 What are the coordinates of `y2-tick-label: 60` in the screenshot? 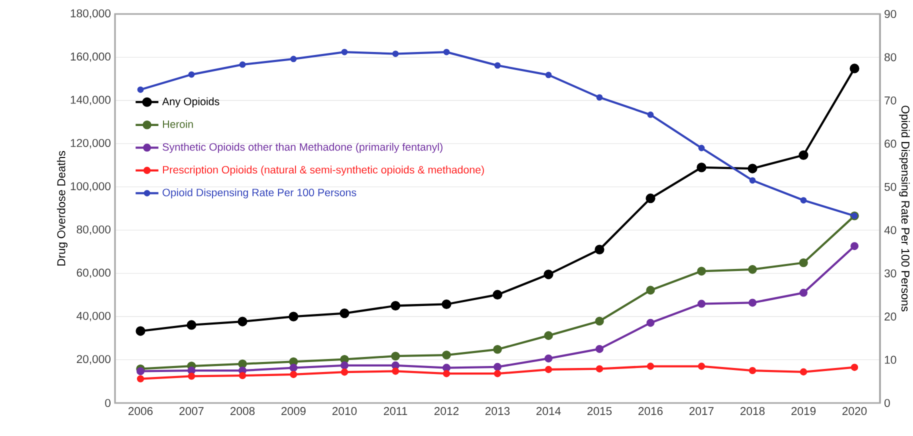 It's located at (890, 144).